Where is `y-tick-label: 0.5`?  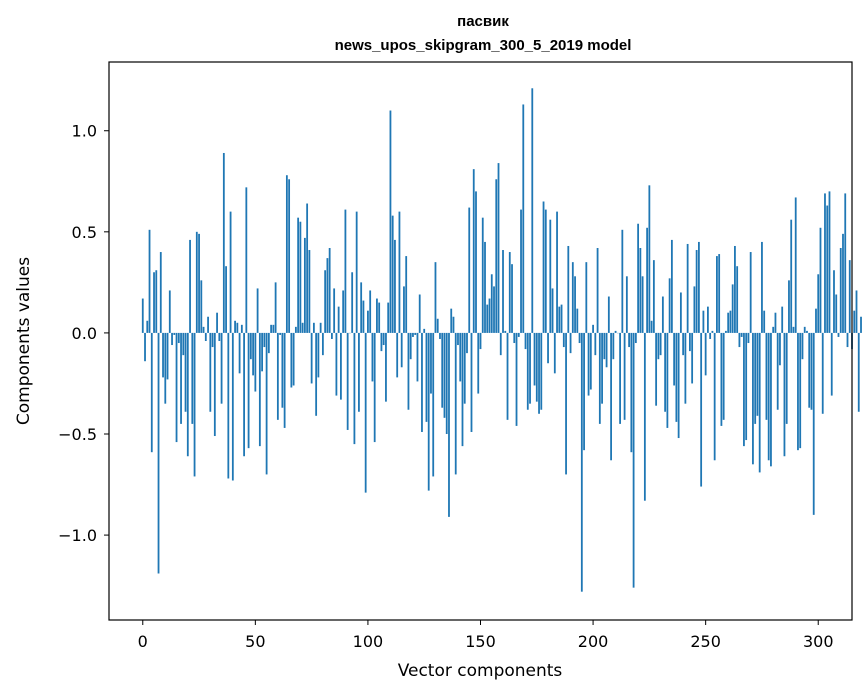 y-tick-label: 0.5 is located at coordinates (84, 232).